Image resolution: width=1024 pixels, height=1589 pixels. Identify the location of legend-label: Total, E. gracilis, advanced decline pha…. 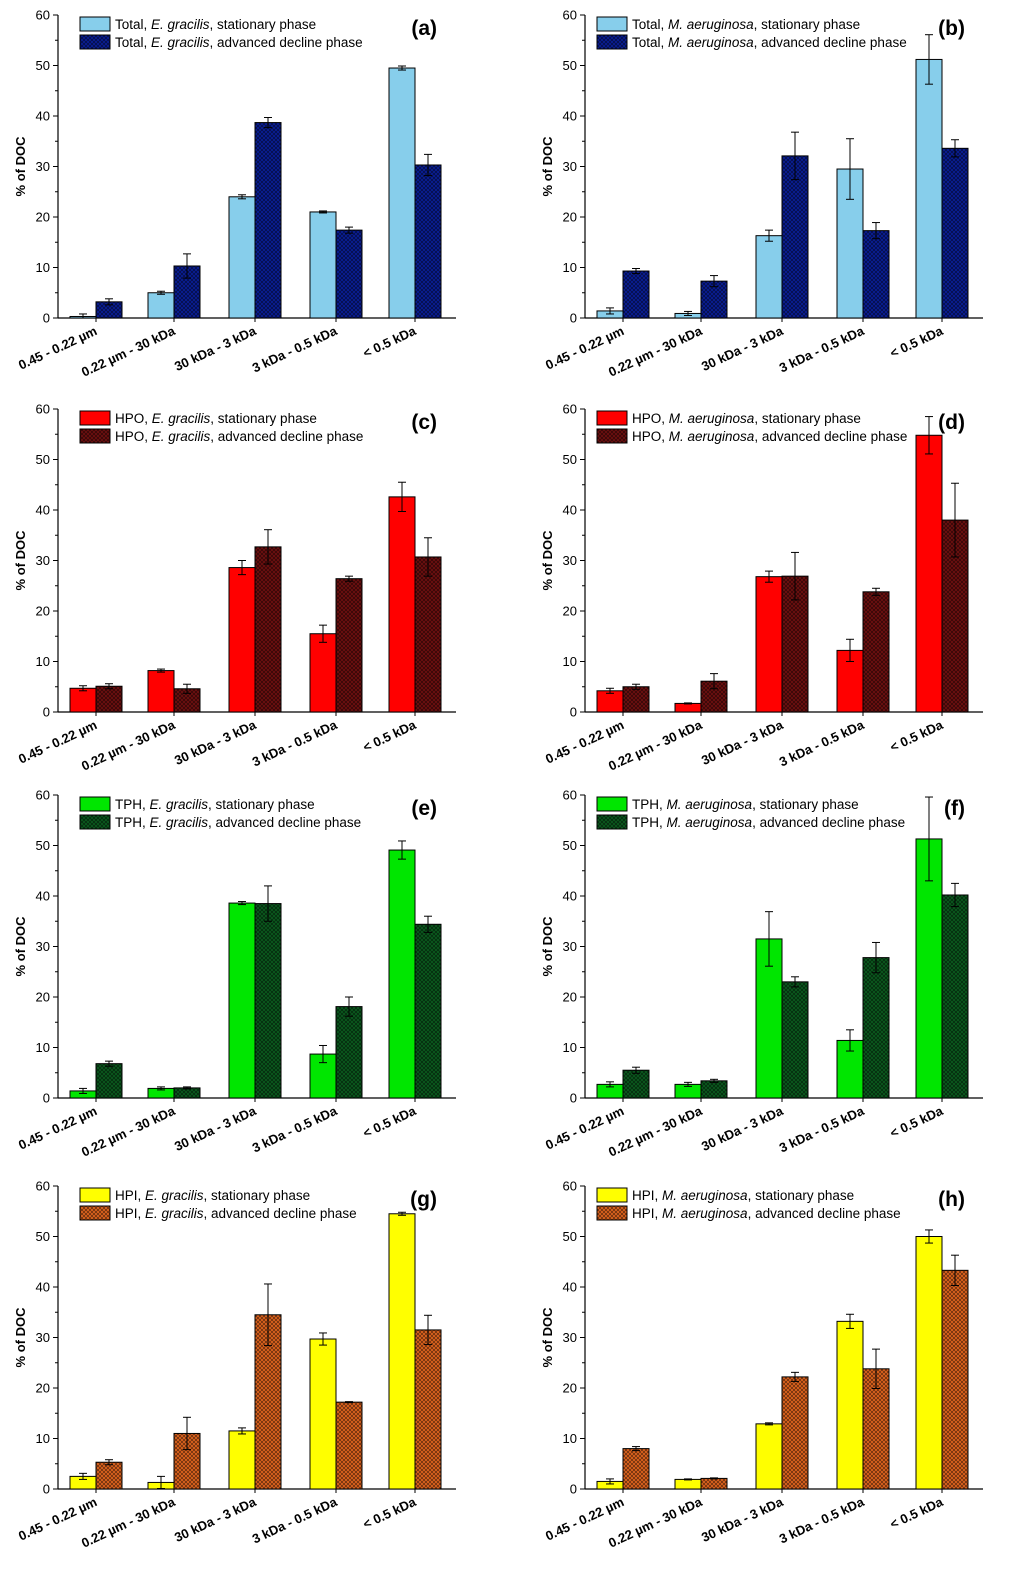
(239, 42).